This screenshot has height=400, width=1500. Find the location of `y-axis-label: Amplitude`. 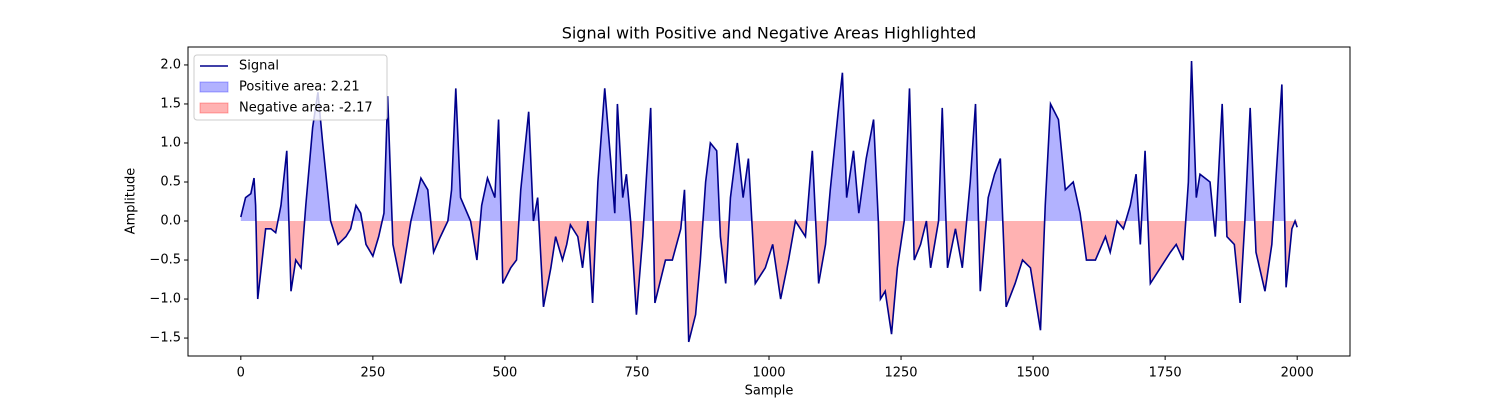

y-axis-label: Amplitude is located at coordinates (131, 201).